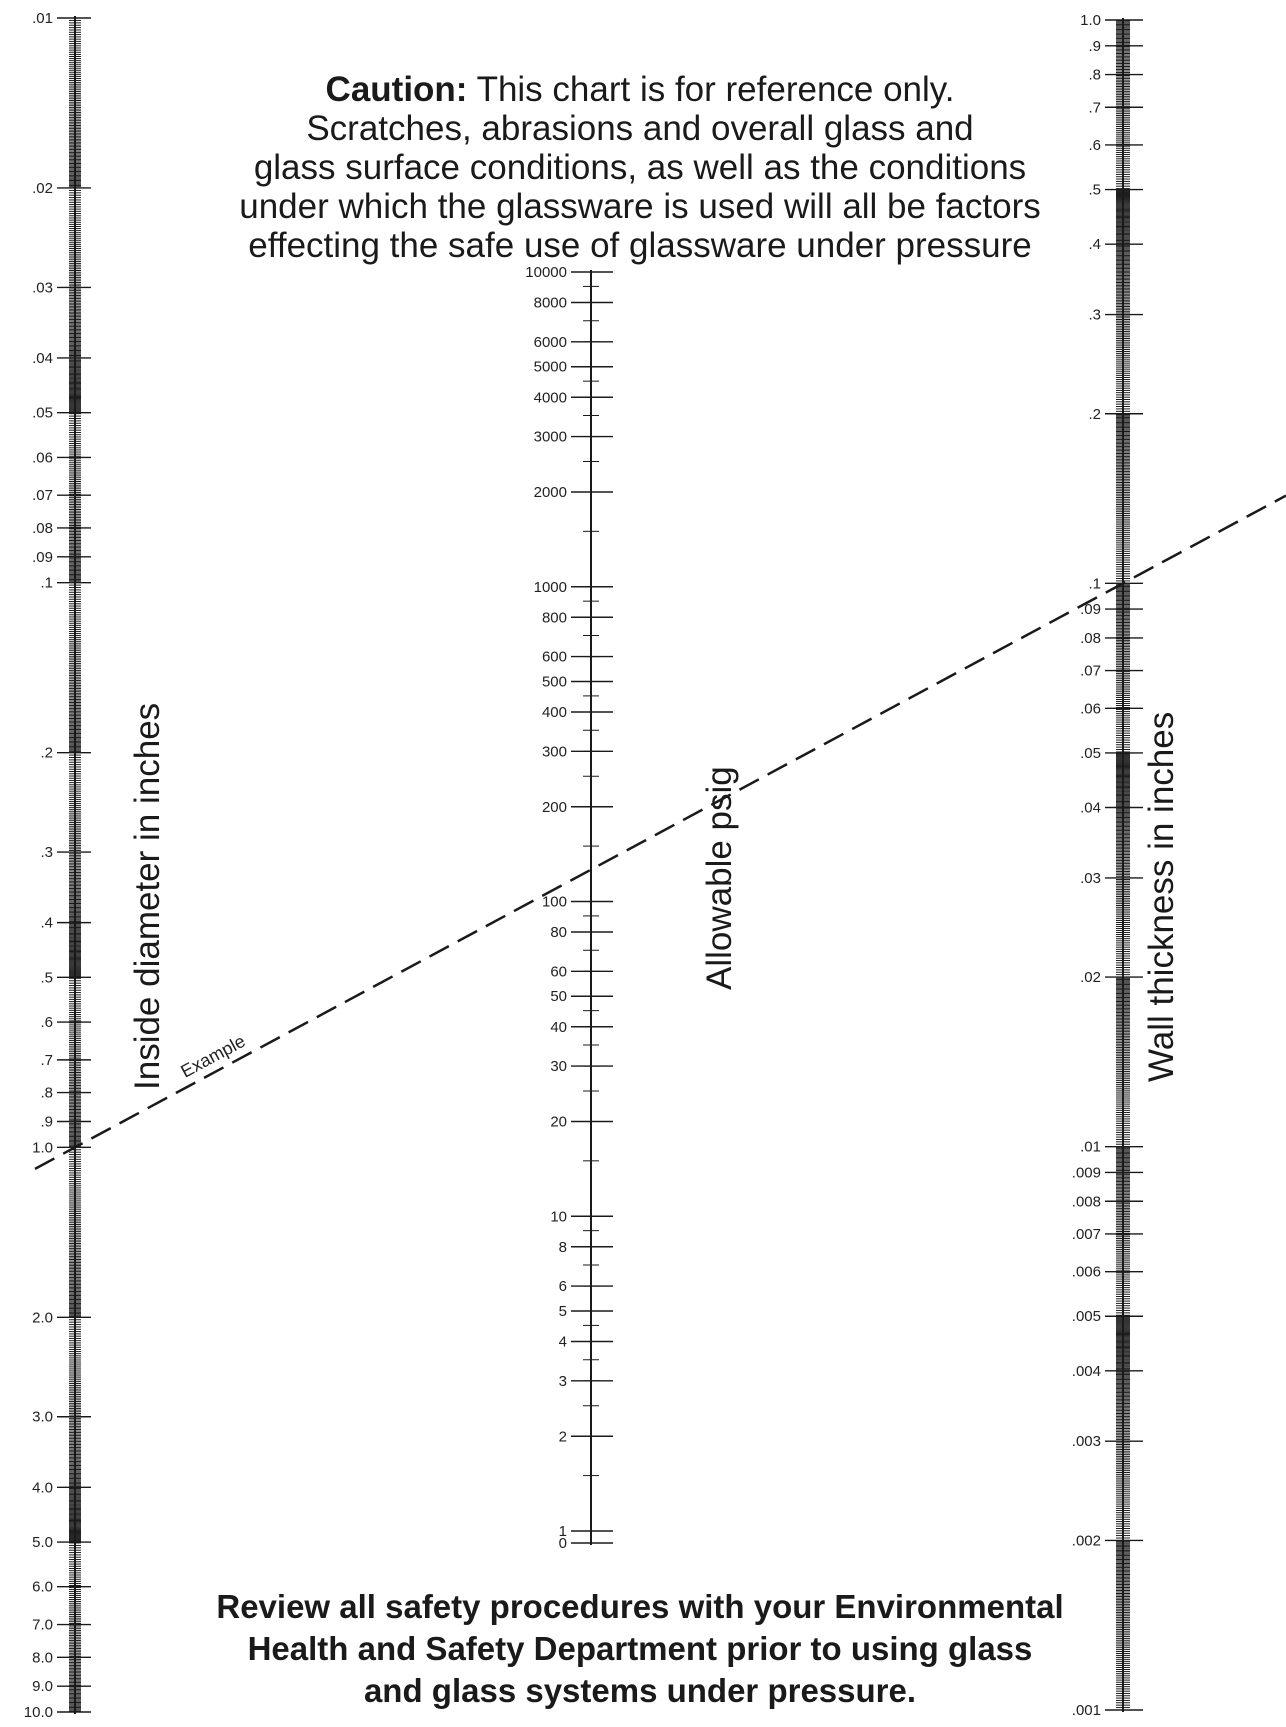 The width and height of the screenshot is (1286, 1727). I want to click on tick-label: 30, so click(558, 1066).